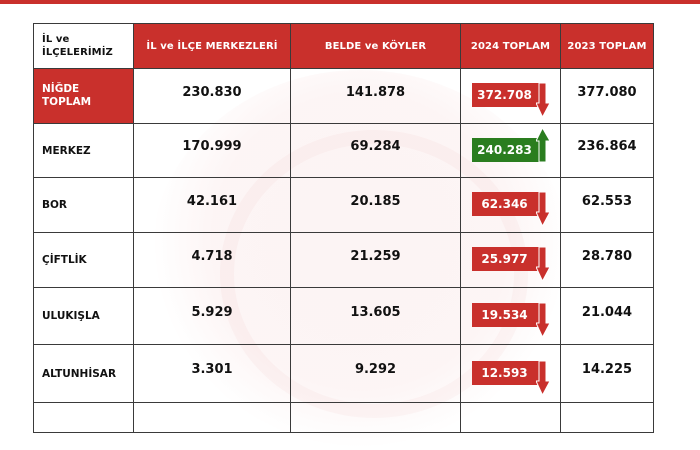 This screenshot has height=450, width=700. I want to click on total-2024-value: 25.977, so click(508, 259).